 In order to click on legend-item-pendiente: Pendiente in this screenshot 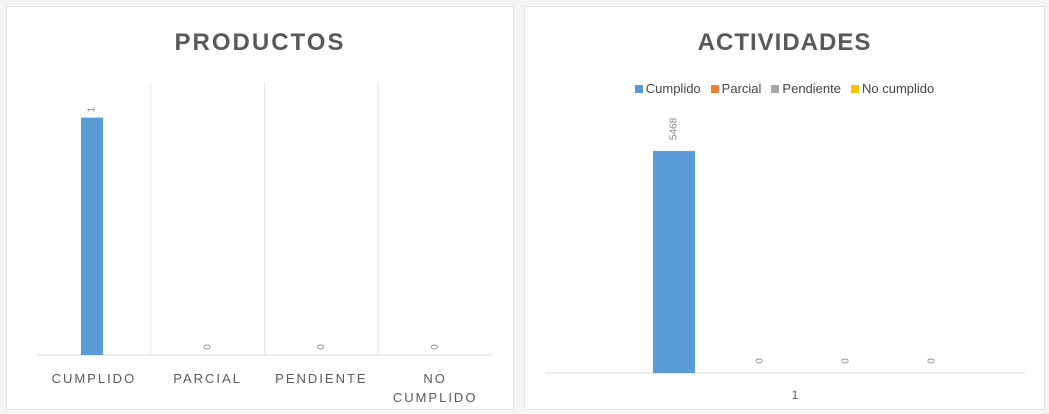, I will do `click(806, 88)`.